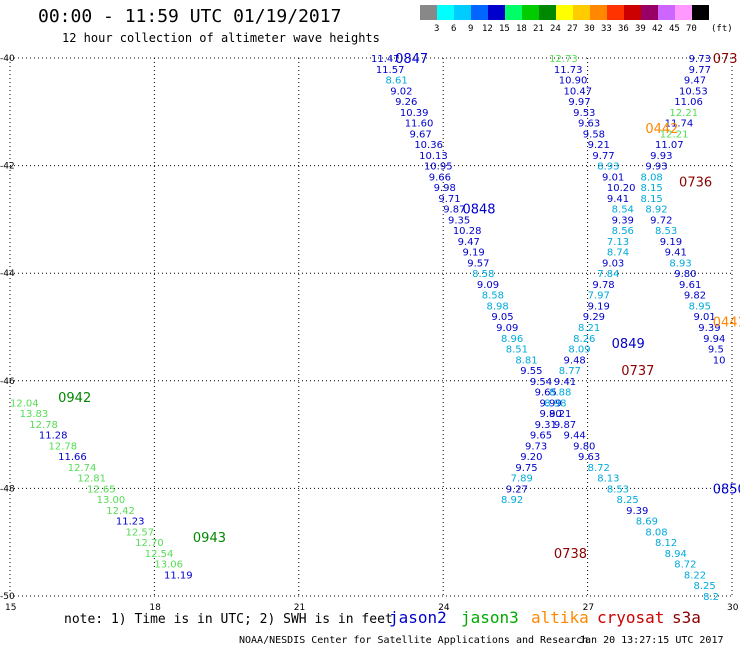 The width and height of the screenshot is (740, 650). I want to click on swh-value: 9.41, so click(676, 253).